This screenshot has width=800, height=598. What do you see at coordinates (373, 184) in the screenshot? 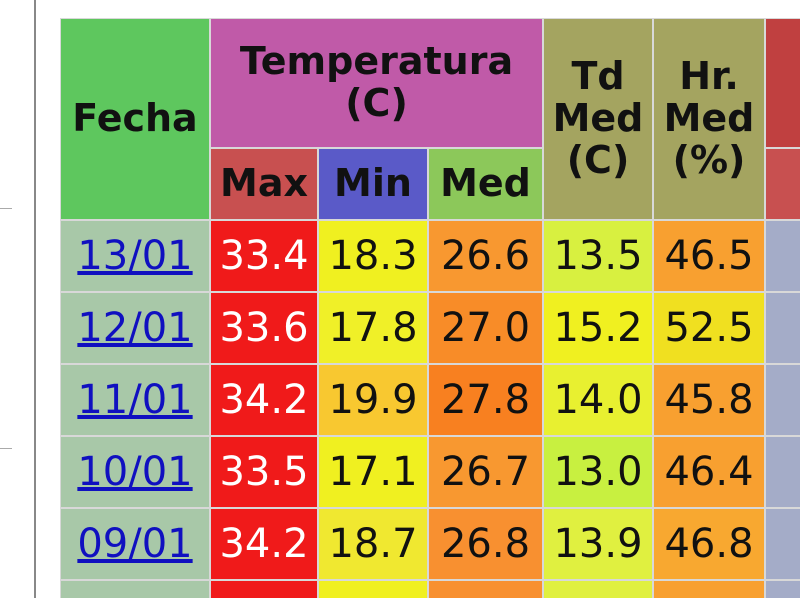
I see `header-min: Min` at bounding box center [373, 184].